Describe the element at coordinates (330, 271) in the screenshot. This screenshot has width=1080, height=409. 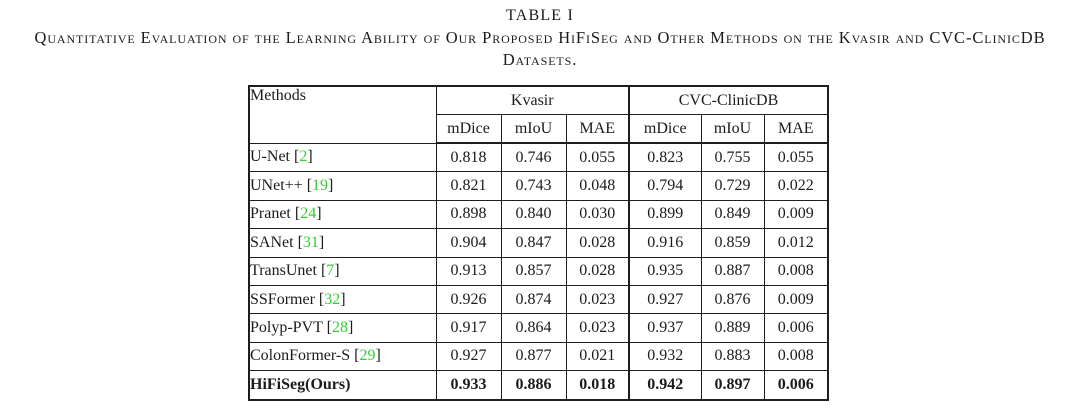
I see `citation-link: 7` at that location.